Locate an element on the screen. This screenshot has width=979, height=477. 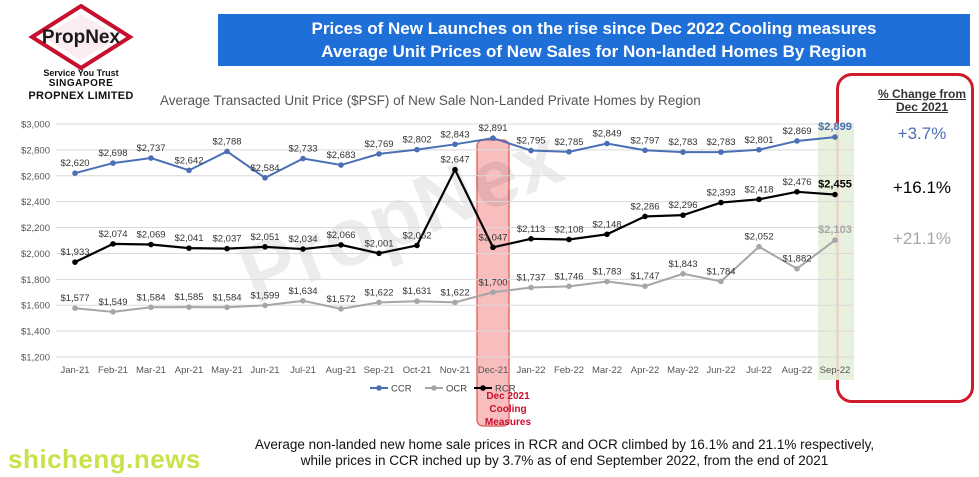
x-tick-label: Dec-21 is located at coordinates (493, 370).